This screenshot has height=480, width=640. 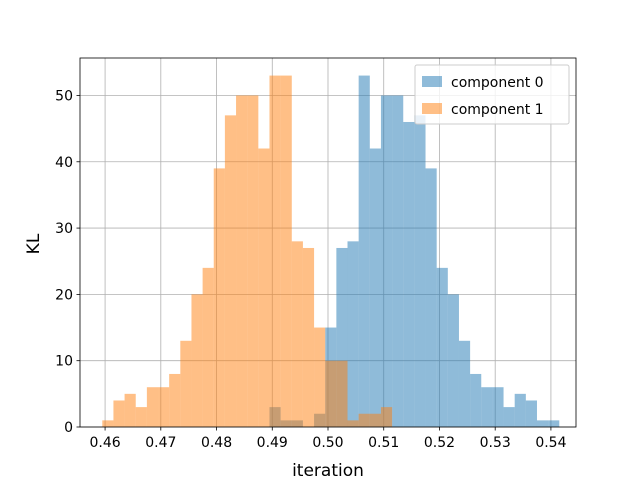 What do you see at coordinates (550, 443) in the screenshot?
I see `x-tick-label: 0.54` at bounding box center [550, 443].